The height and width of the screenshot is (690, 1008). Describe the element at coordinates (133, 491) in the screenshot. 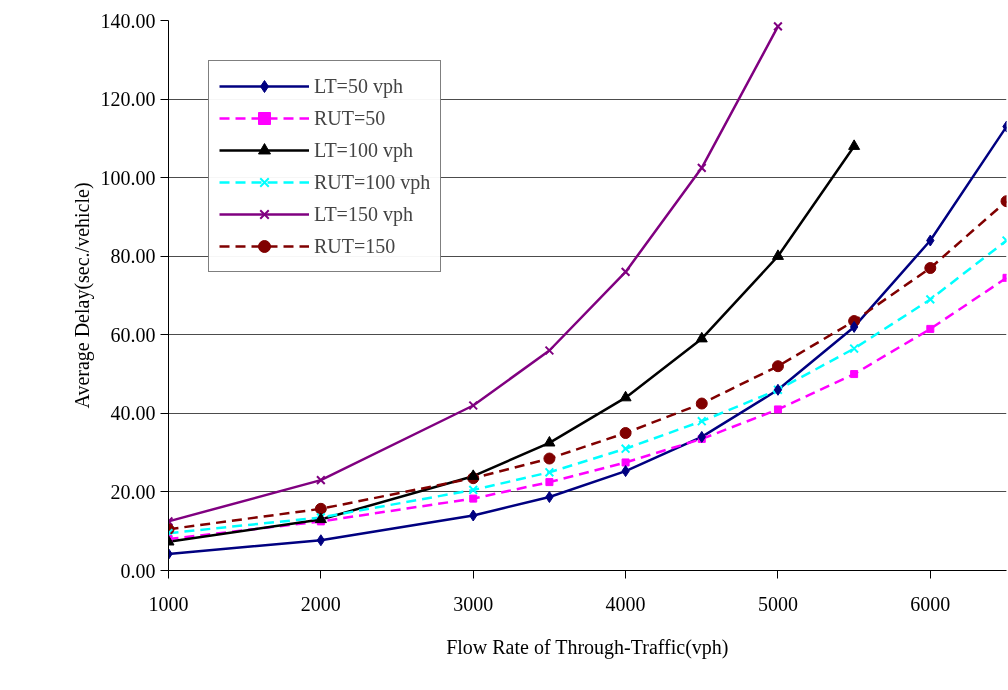

I see `y-tick-label: 20.00` at that location.